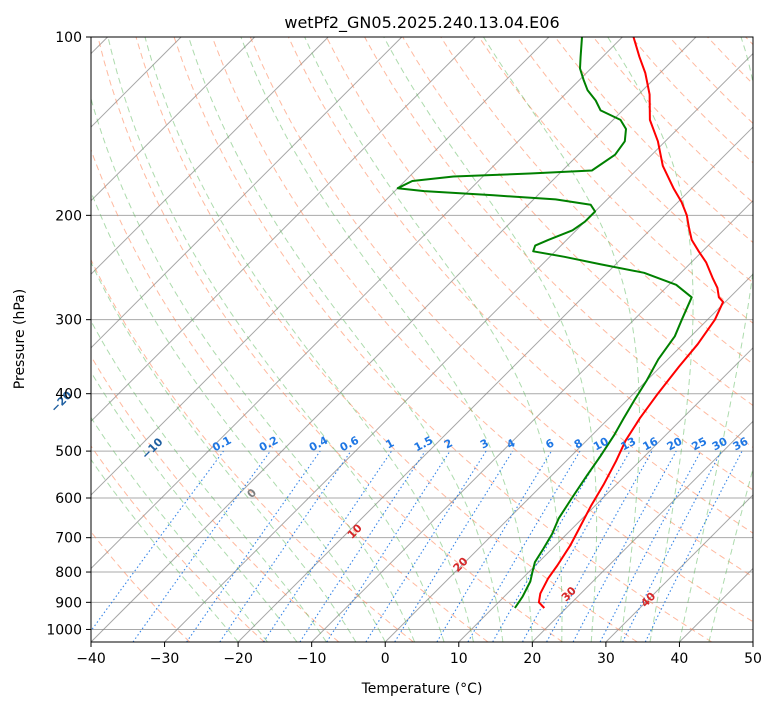  Describe the element at coordinates (68, 395) in the screenshot. I see `y-tick-label: 400` at that location.